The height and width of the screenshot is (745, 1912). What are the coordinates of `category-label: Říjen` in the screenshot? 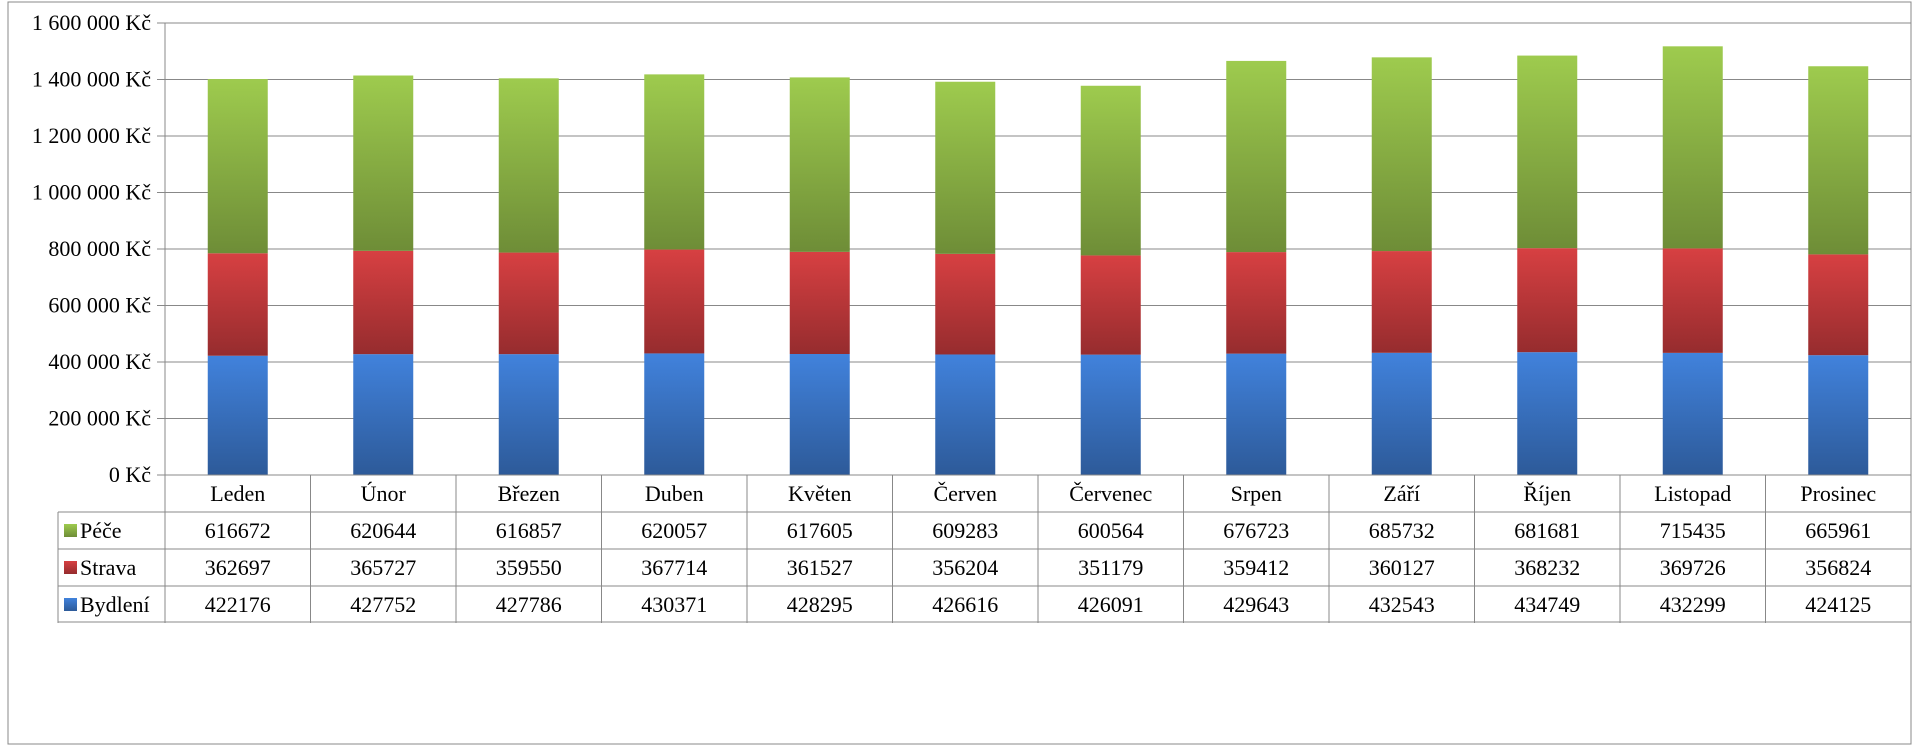 It's located at (1547, 493).